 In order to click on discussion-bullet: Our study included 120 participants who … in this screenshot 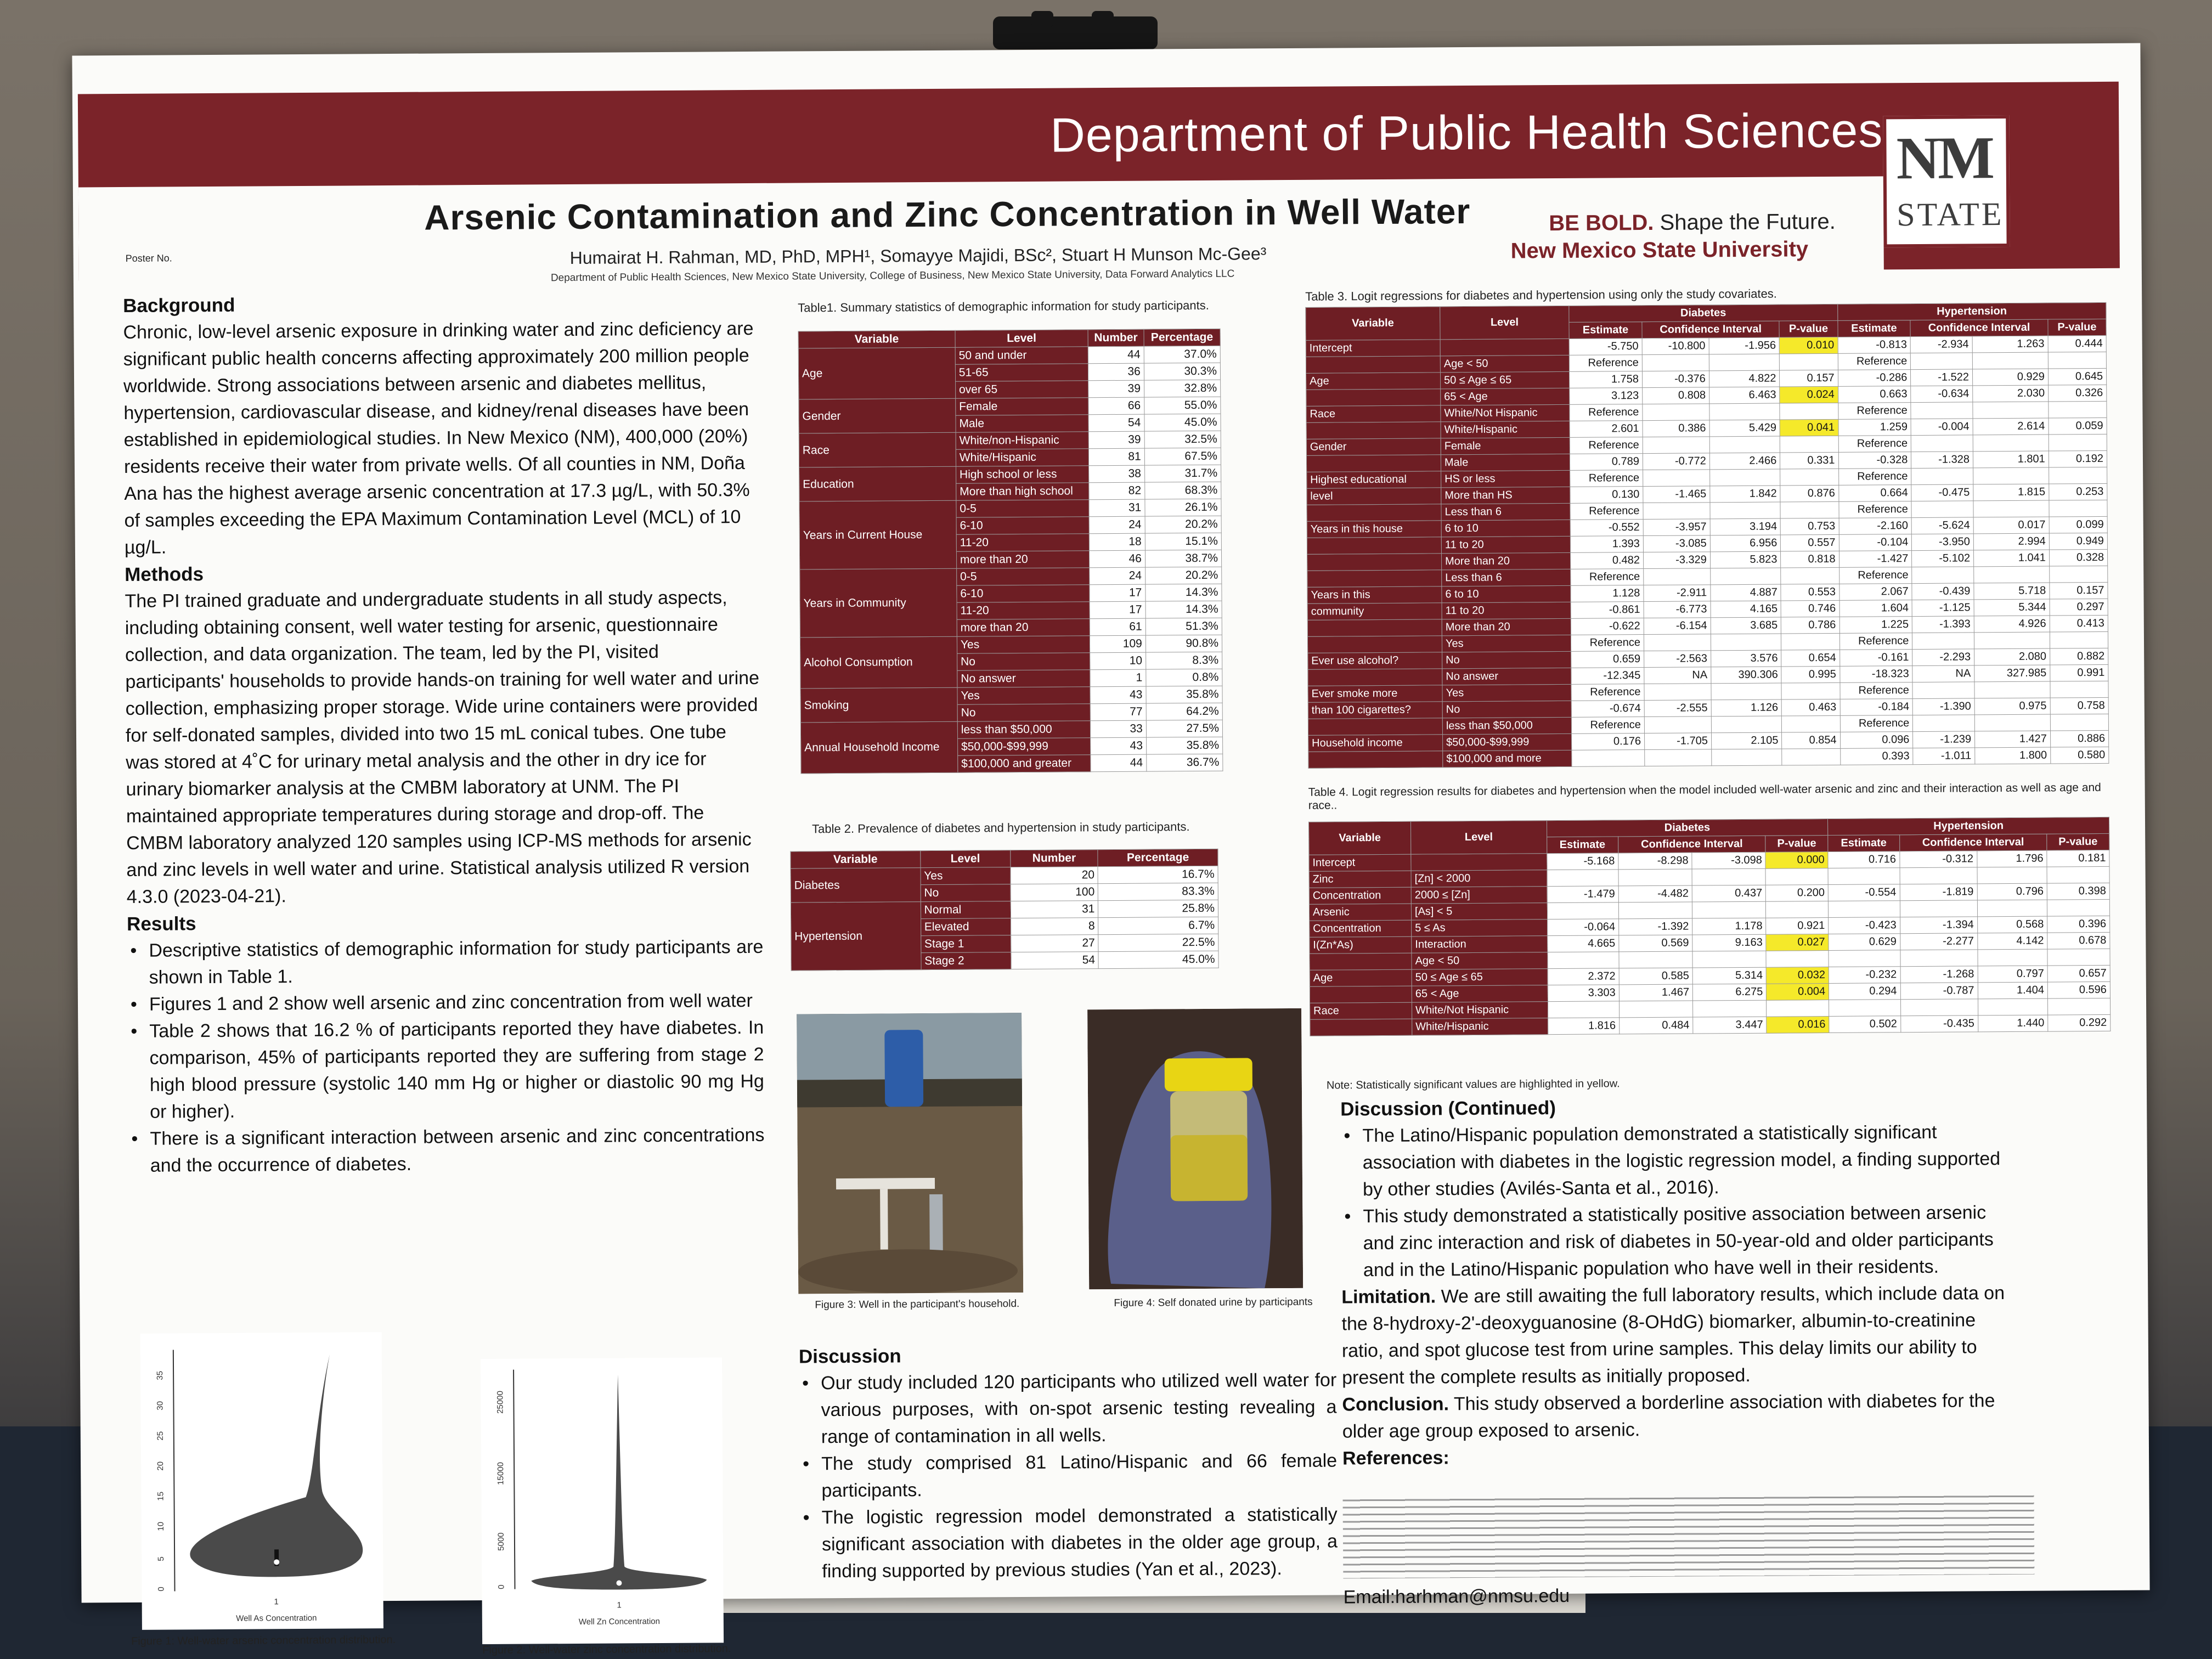, I will do `click(1068, 1409)`.